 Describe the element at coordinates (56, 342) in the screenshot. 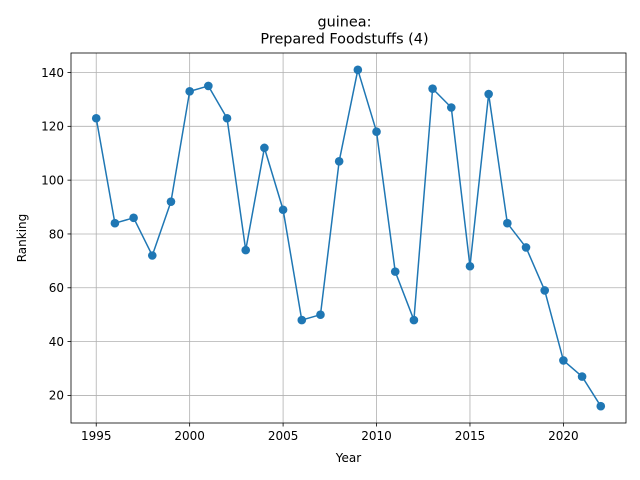

I see `y-tick-label-40: 40` at that location.